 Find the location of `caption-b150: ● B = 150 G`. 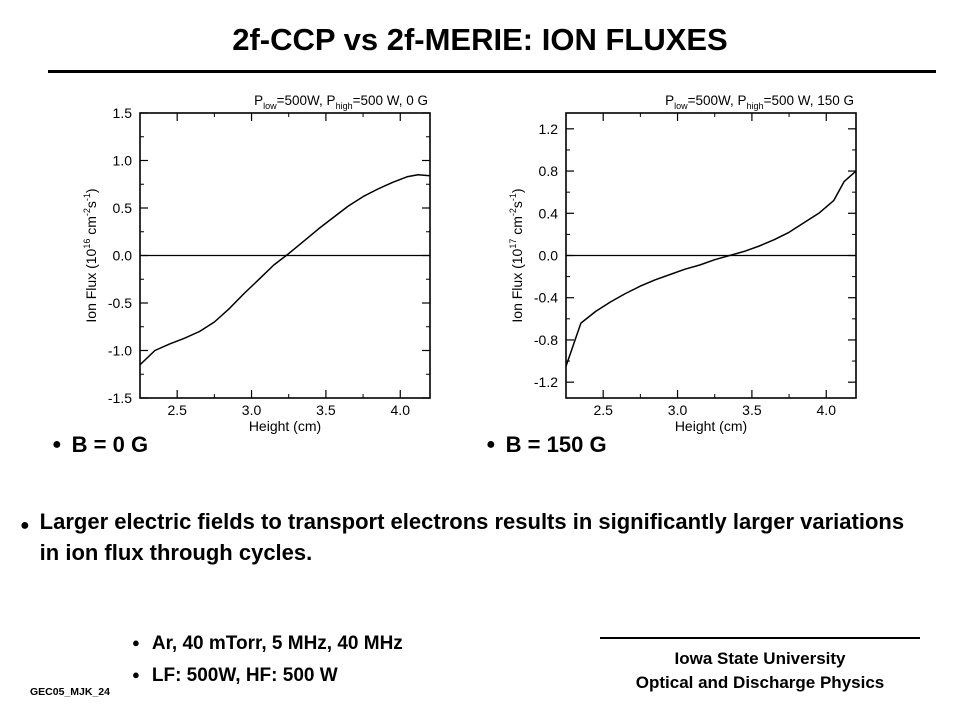

caption-b150: ● B = 150 G is located at coordinates (546, 445).